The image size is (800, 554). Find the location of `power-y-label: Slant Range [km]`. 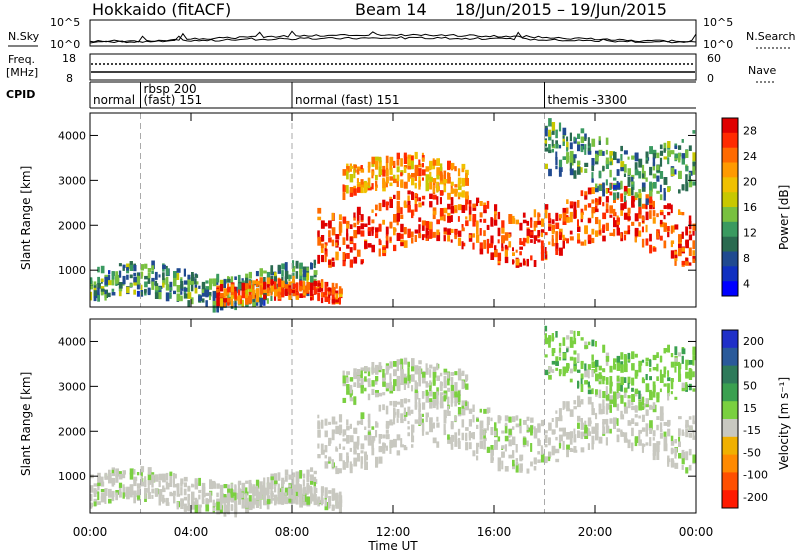

power-y-label: Slant Range [km] is located at coordinates (26, 218).